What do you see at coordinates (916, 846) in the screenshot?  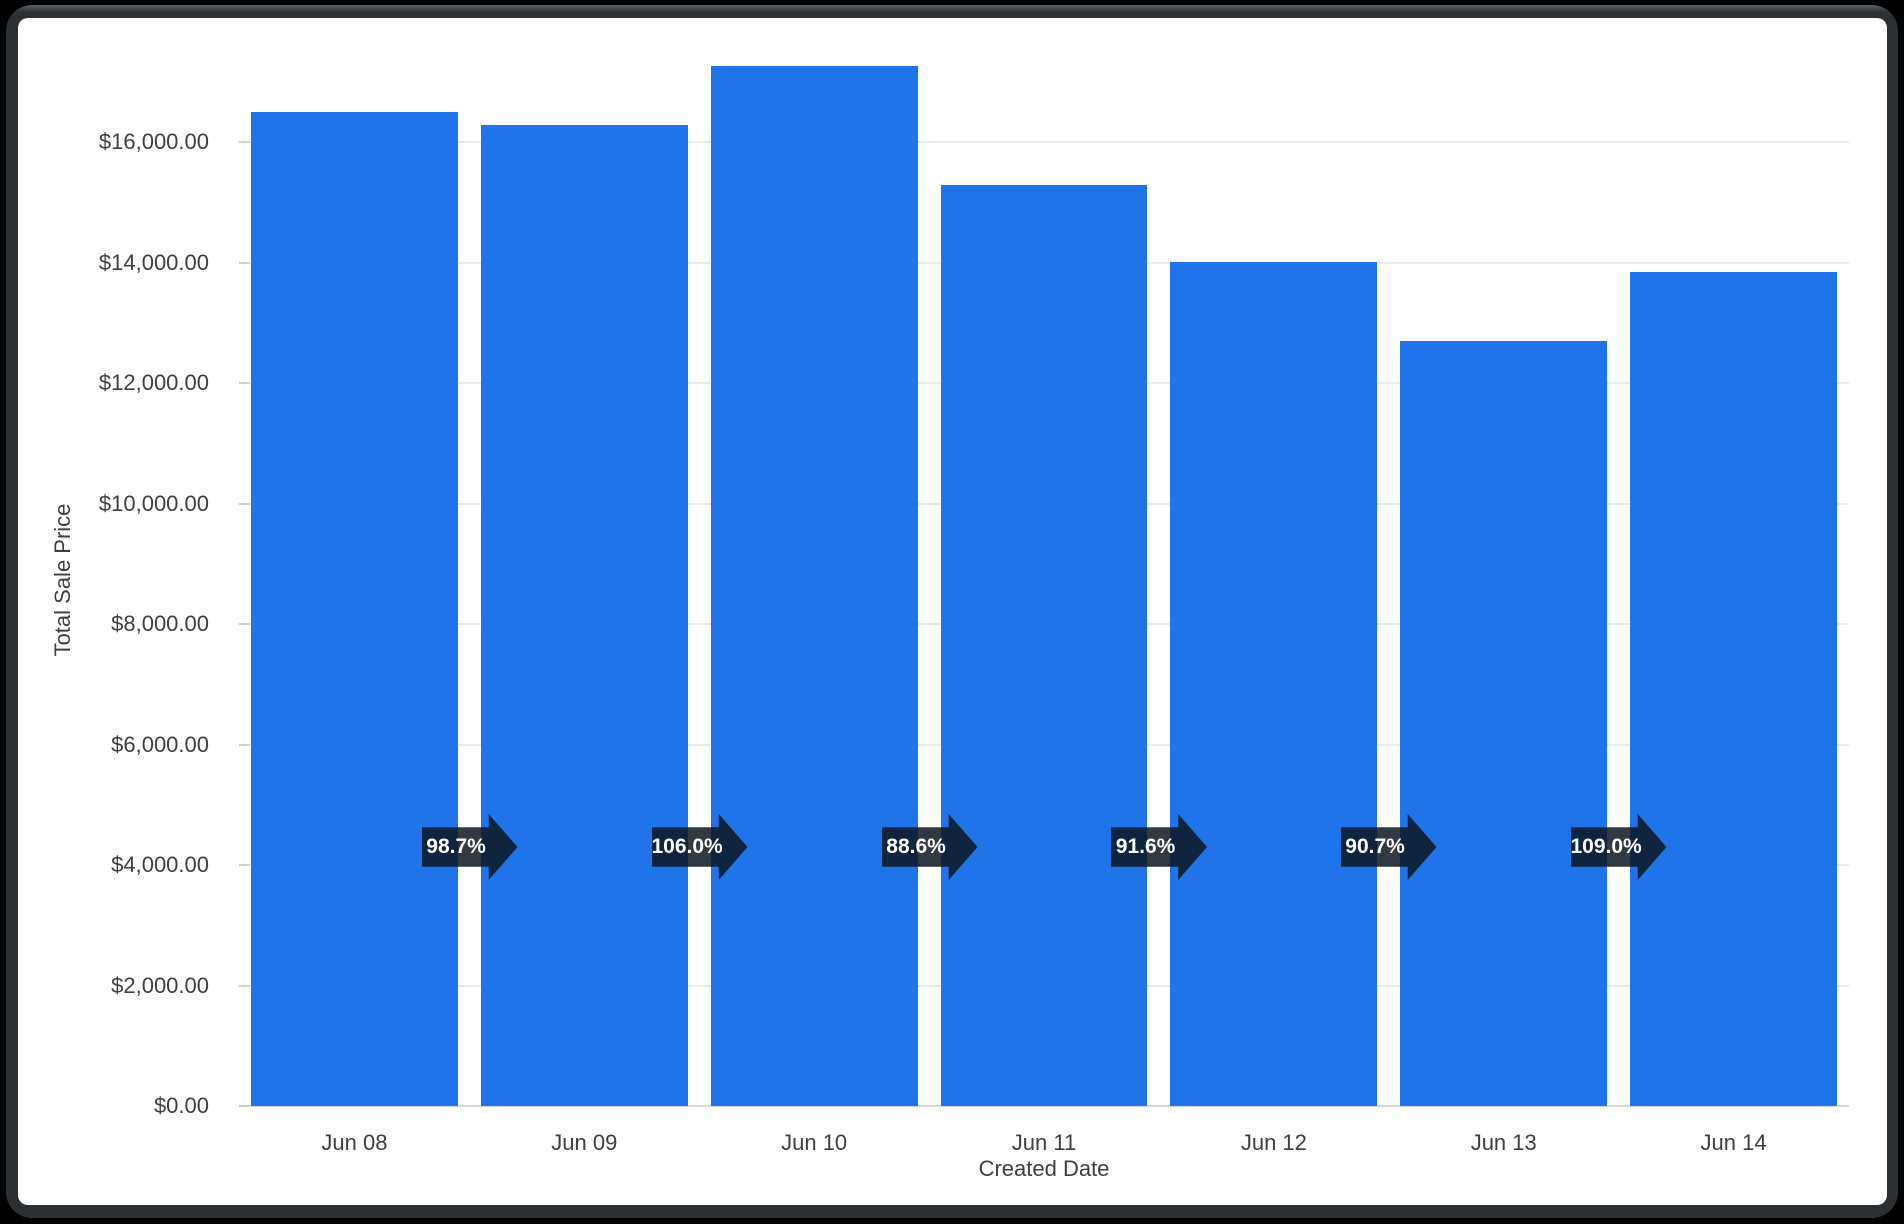 I see `pct-change-value: 88.6%` at bounding box center [916, 846].